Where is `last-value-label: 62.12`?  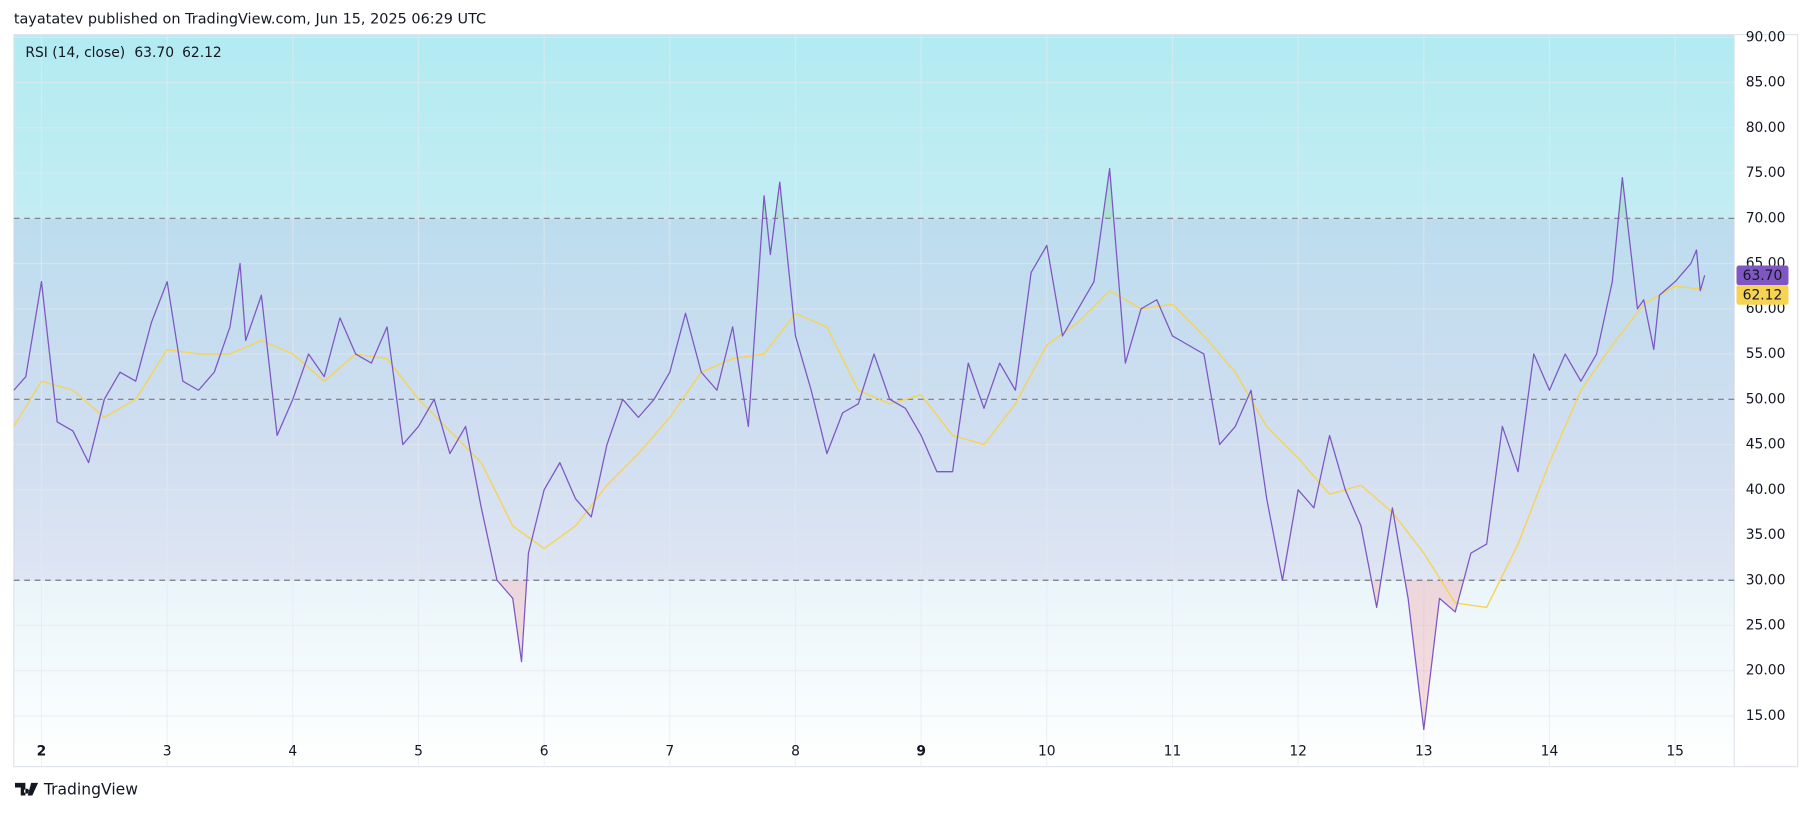 last-value-label: 62.12 is located at coordinates (1763, 296).